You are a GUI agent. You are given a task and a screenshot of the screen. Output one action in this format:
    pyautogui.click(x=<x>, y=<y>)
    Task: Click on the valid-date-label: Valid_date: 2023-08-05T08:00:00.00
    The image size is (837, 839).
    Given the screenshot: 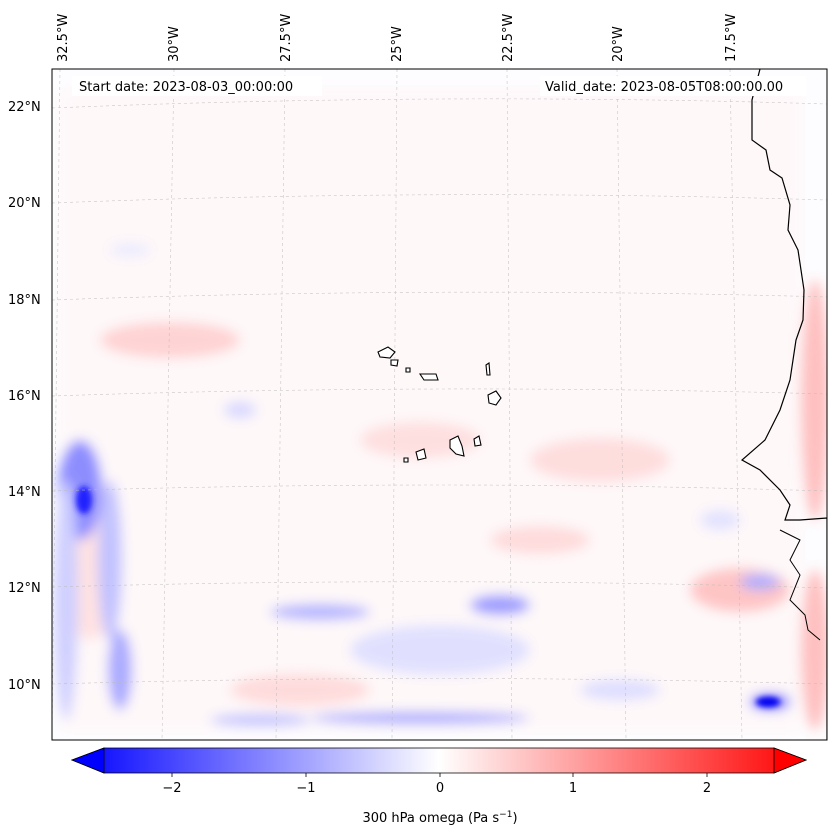 What is the action you would take?
    pyautogui.click(x=664, y=87)
    